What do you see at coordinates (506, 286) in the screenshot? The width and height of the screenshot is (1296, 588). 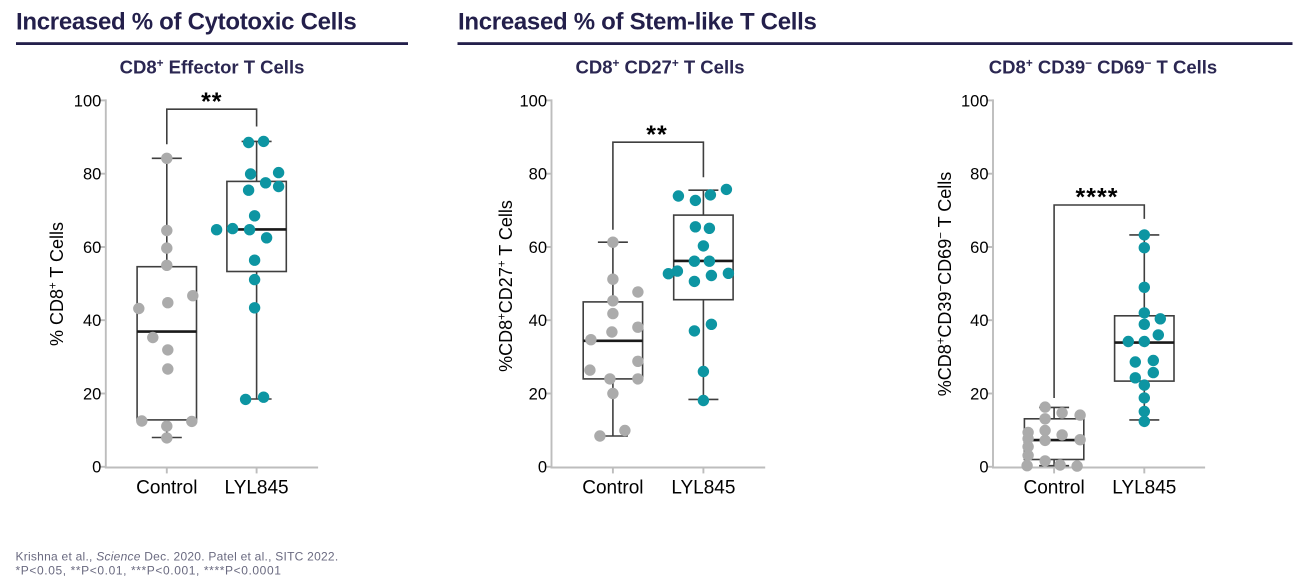 I see `svg-text: %CD8+CD27+ T Cells` at bounding box center [506, 286].